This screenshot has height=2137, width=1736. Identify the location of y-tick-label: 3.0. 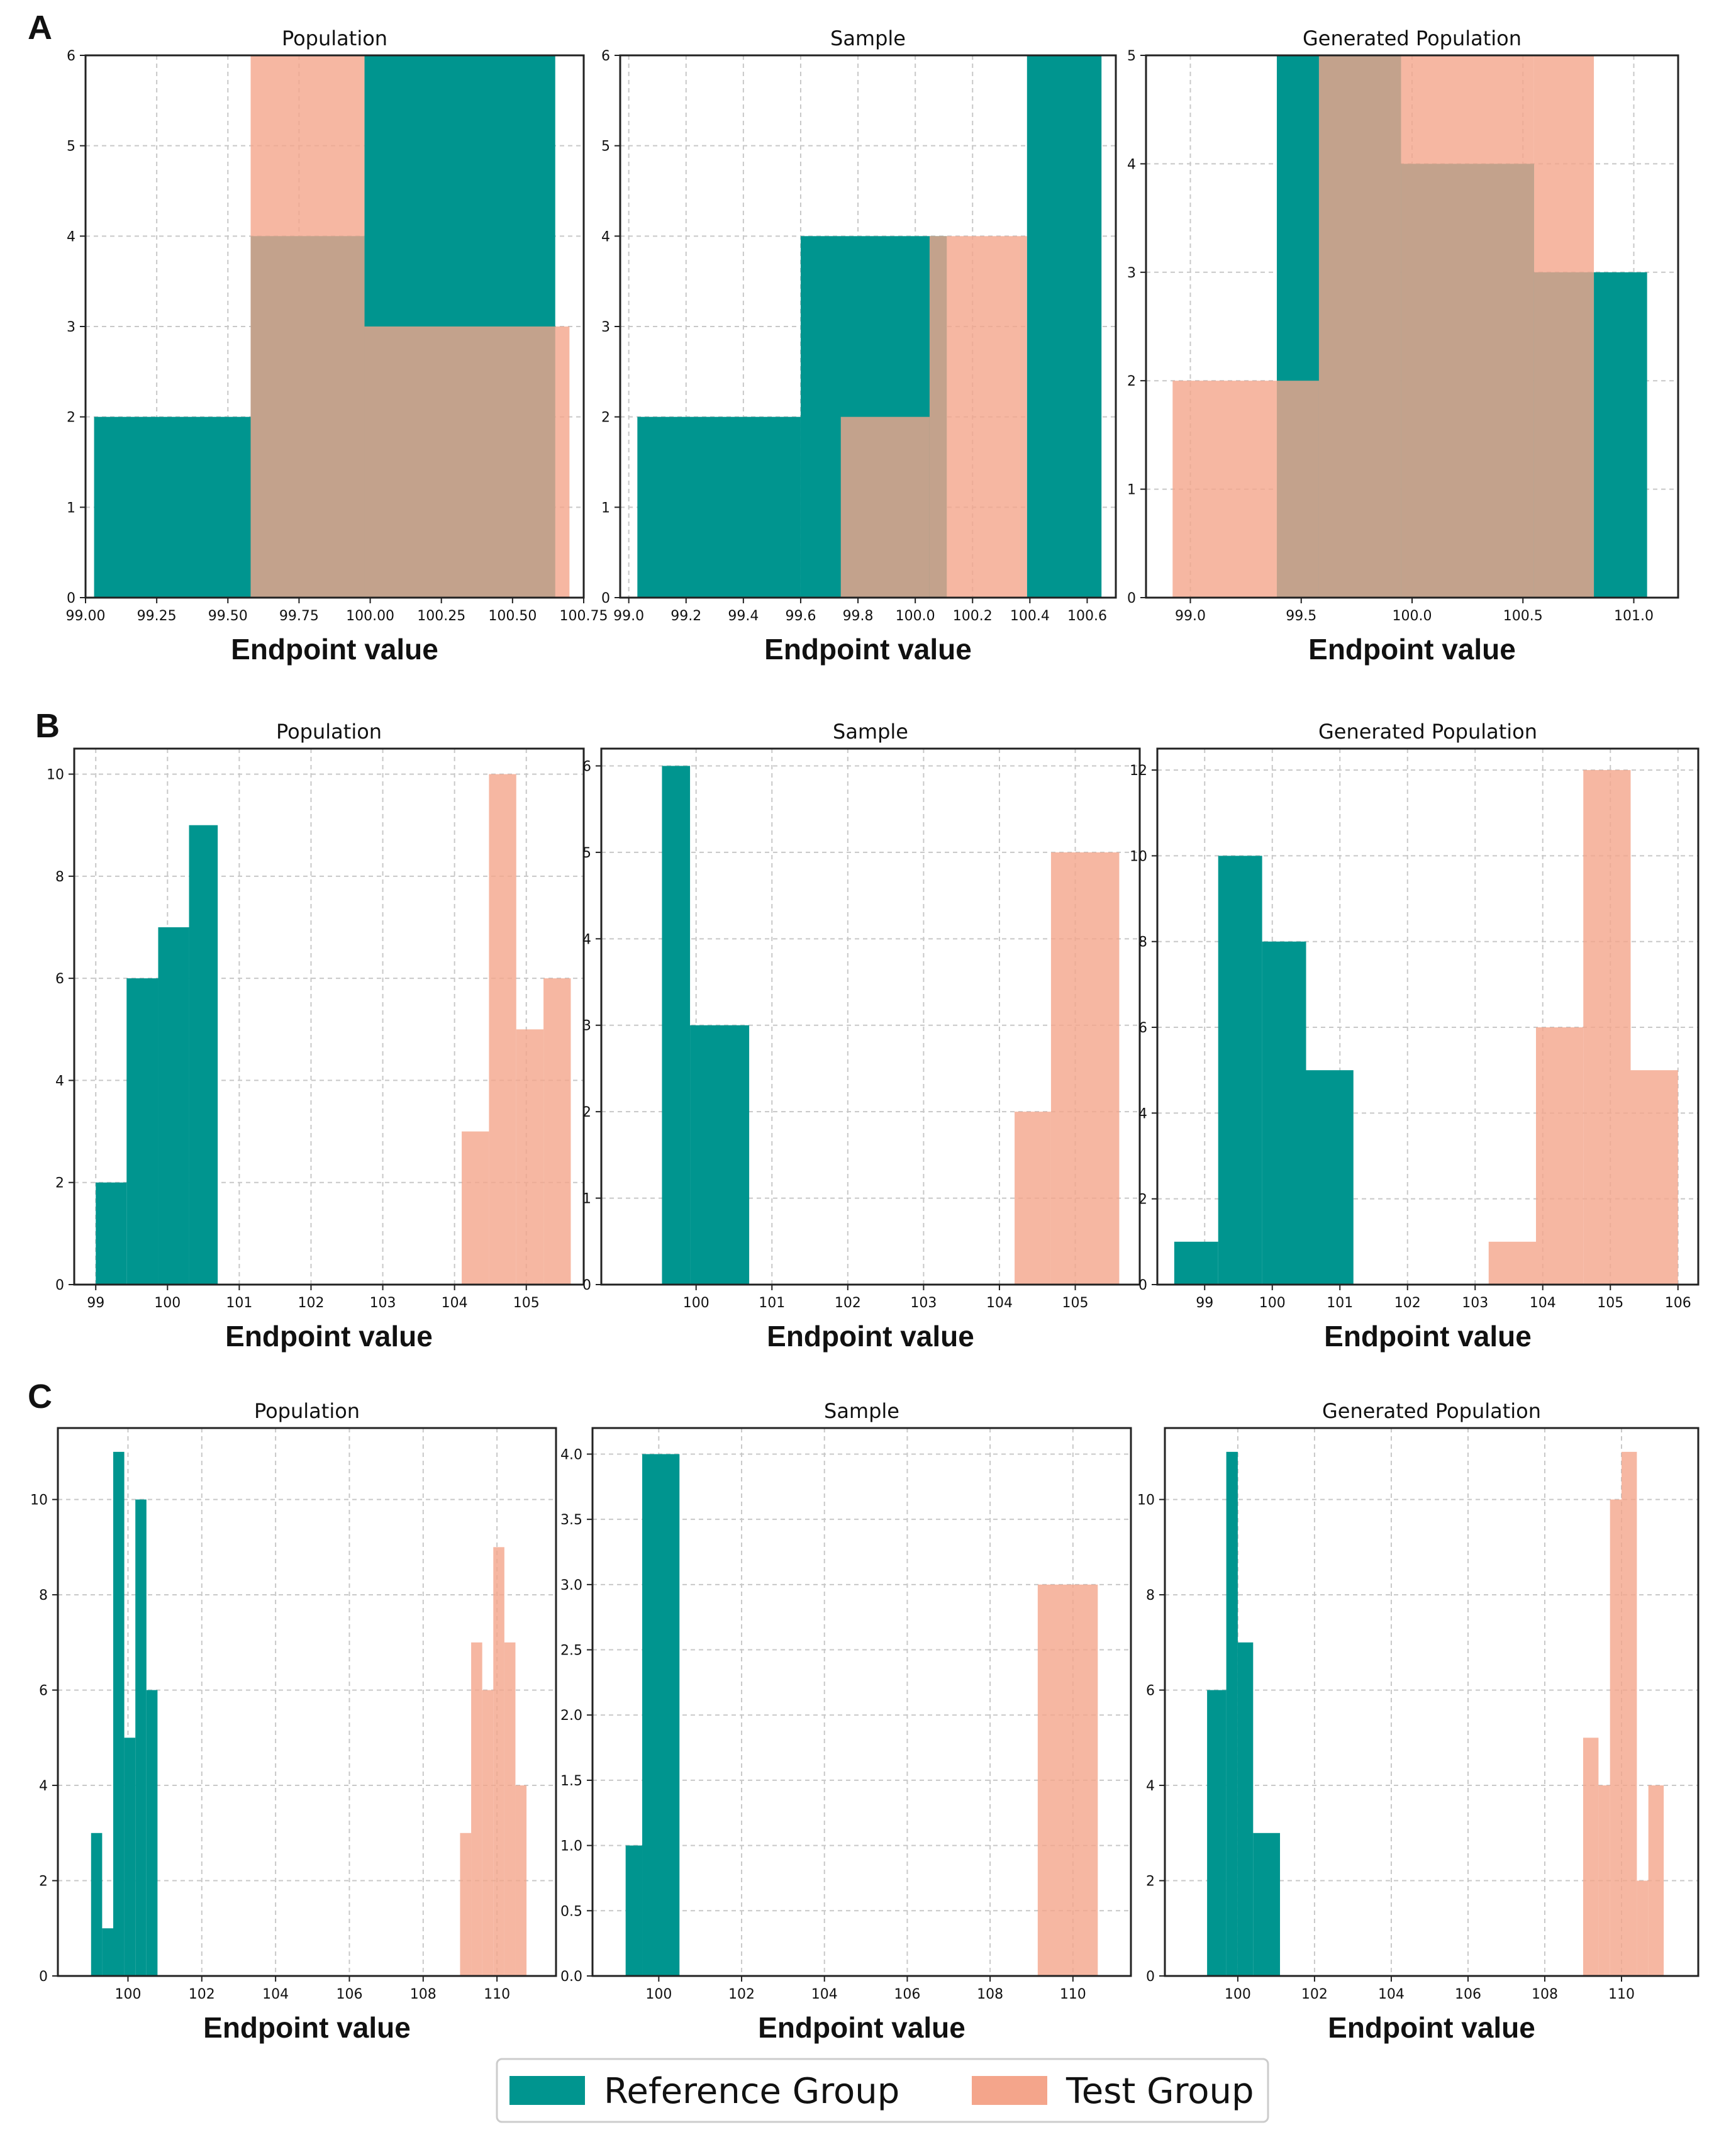
(571, 1586).